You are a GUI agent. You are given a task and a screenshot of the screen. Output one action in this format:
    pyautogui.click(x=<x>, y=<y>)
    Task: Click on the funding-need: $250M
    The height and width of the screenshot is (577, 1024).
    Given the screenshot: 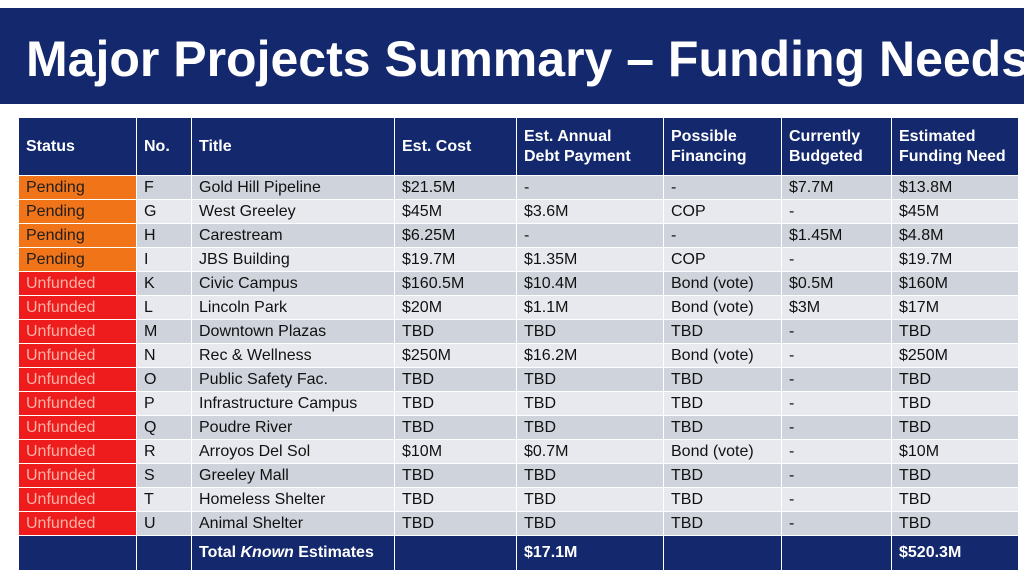 What is the action you would take?
    pyautogui.click(x=955, y=355)
    